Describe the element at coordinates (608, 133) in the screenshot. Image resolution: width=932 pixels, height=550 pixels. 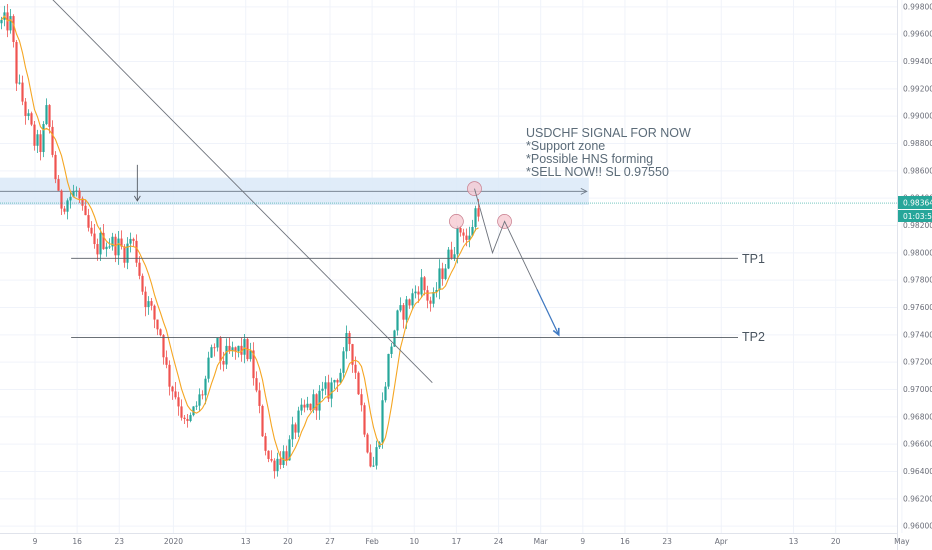
I see `signal-title: USDCHF SIGNAL FOR NOW` at that location.